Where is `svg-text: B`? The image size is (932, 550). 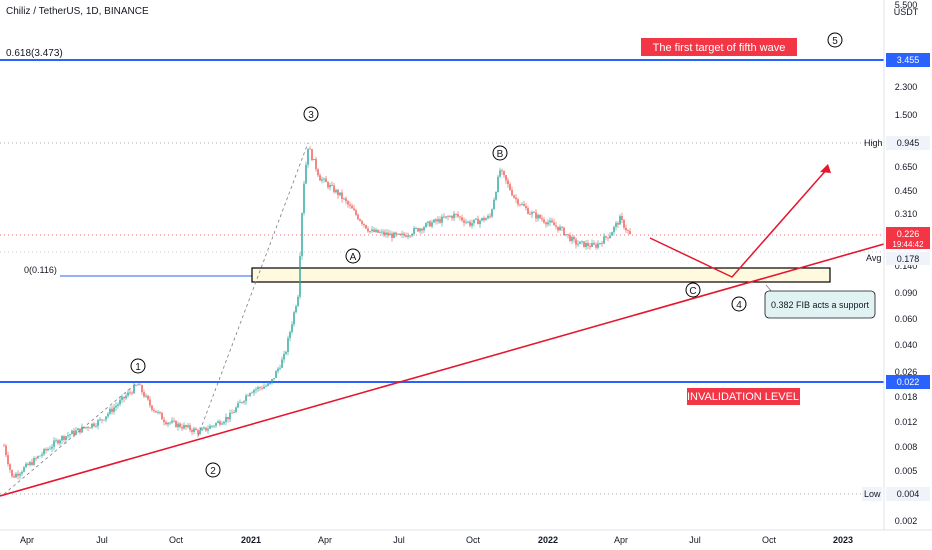
svg-text: B is located at coordinates (500, 154).